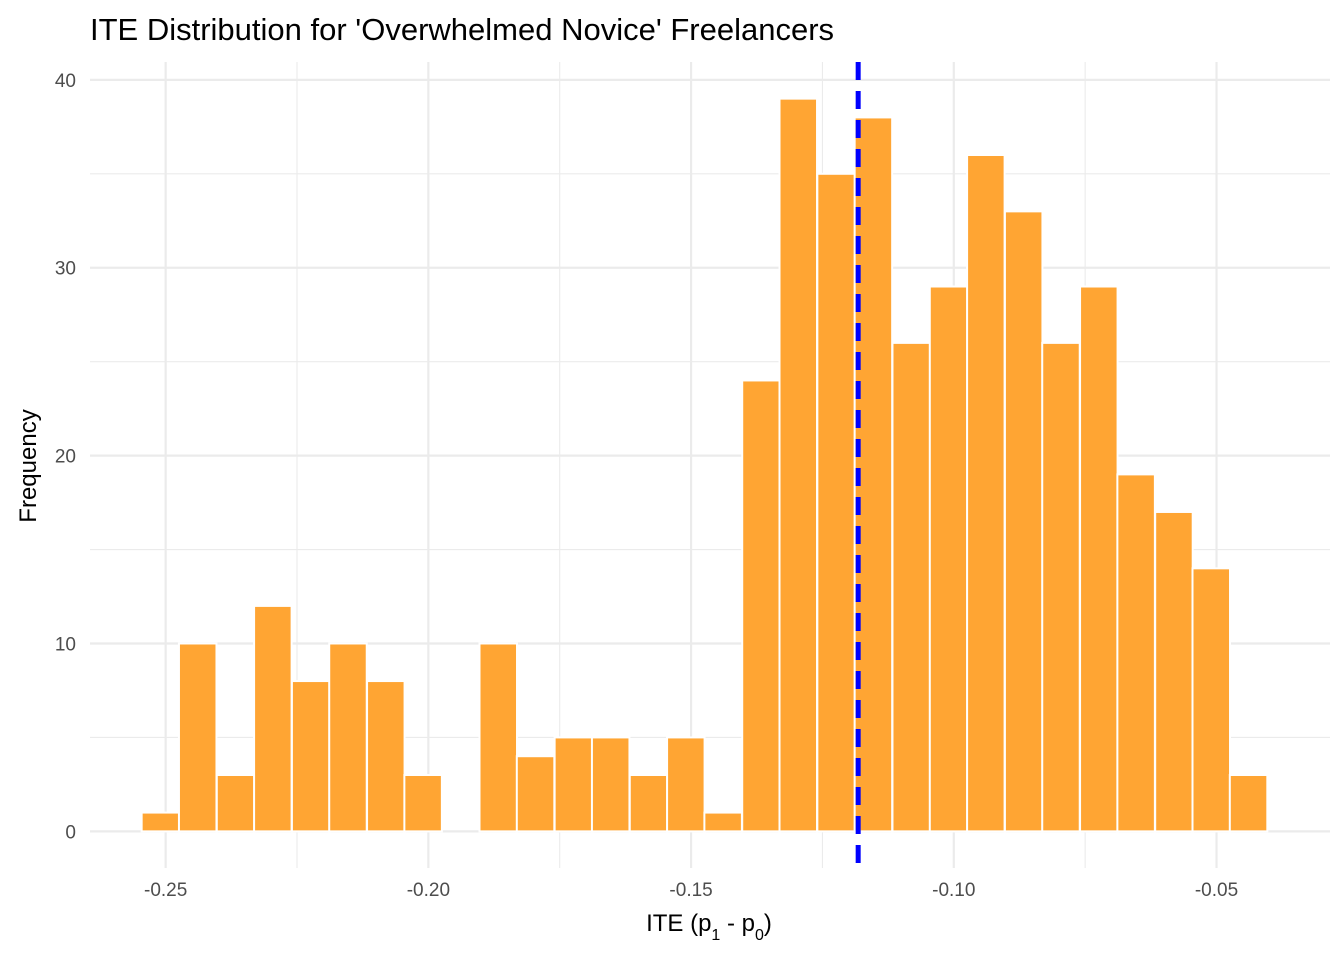 The width and height of the screenshot is (1344, 960). Describe the element at coordinates (70, 832) in the screenshot. I see `y-tick-label: 0` at that location.